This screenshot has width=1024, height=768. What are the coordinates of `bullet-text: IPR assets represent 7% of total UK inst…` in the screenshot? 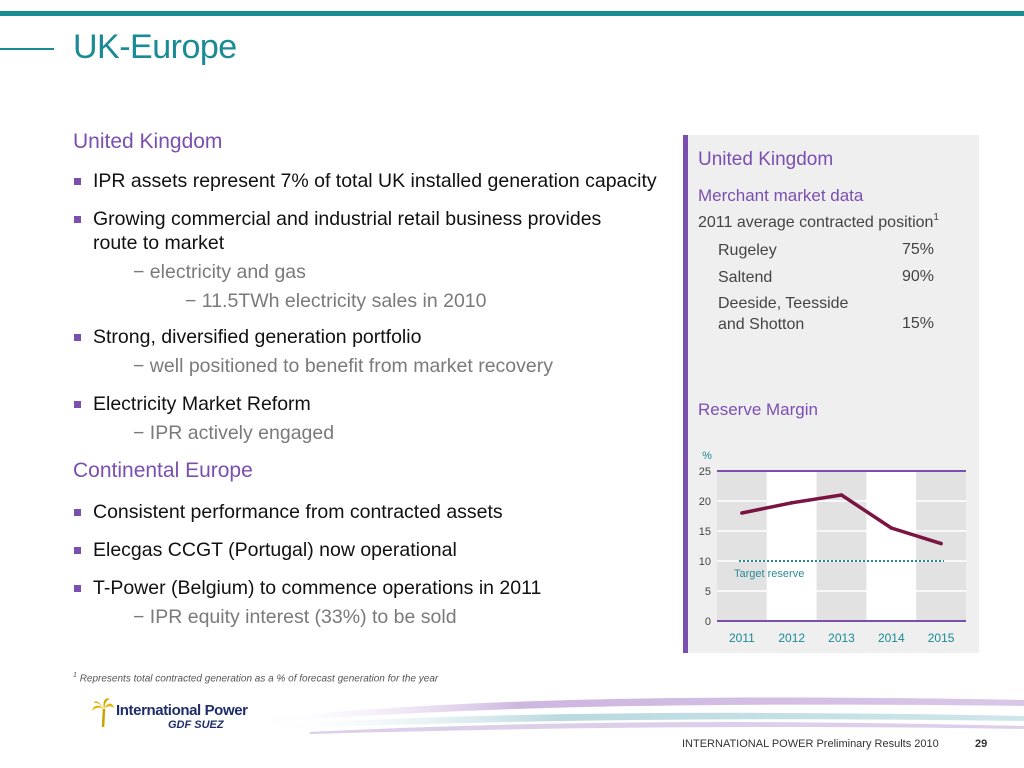 It's located at (375, 181).